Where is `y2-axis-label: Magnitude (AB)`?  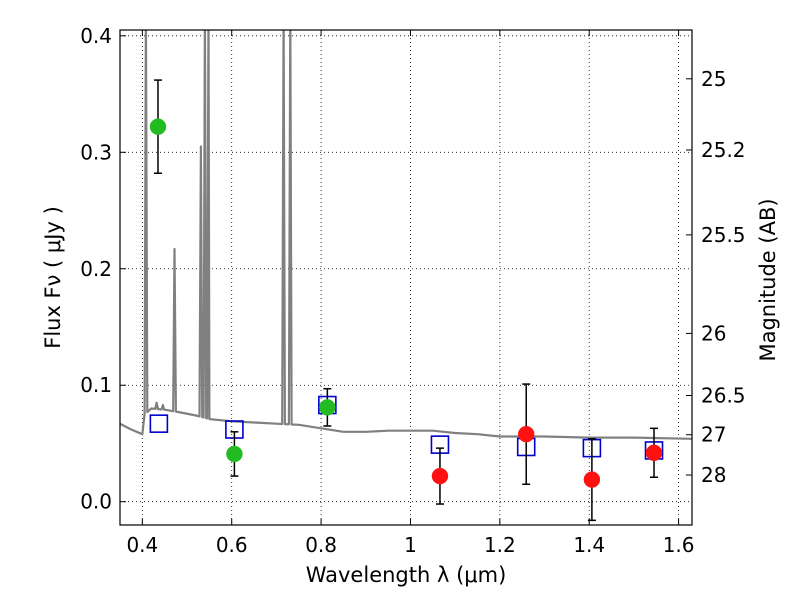 y2-axis-label: Magnitude (AB) is located at coordinates (768, 279).